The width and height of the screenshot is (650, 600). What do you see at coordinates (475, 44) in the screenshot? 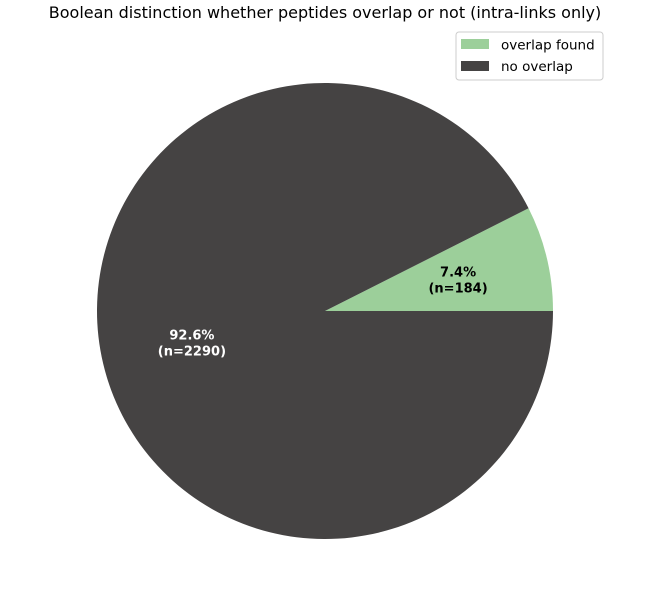
I see `legend-swatch-overlap-found` at bounding box center [475, 44].